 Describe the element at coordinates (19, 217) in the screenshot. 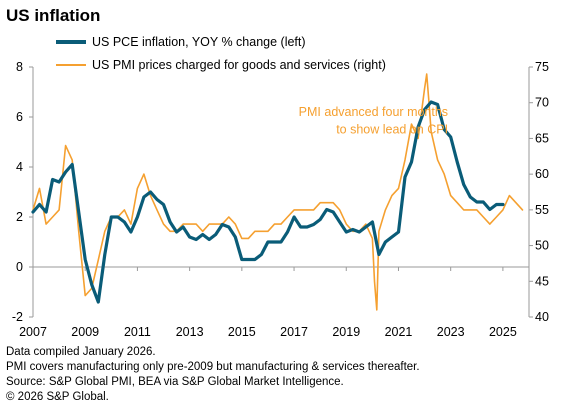

I see `y-left-tick-label: 2` at that location.